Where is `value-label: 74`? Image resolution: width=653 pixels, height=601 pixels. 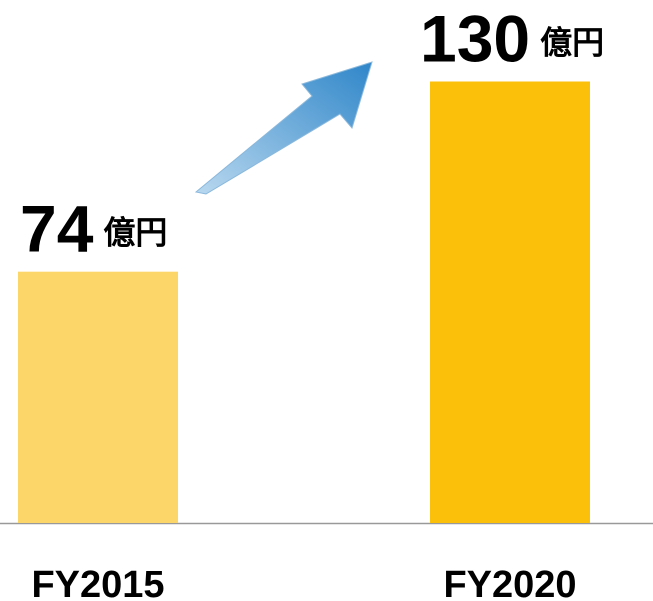
value-label: 74 is located at coordinates (57, 229).